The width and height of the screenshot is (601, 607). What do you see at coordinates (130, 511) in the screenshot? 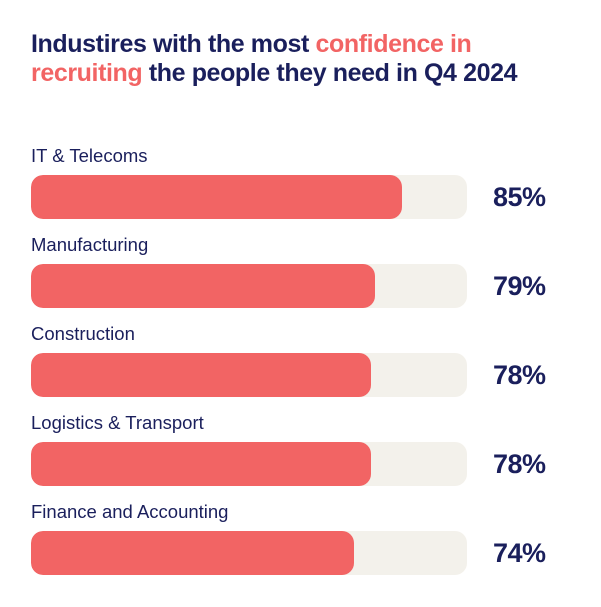
I see `category-label: Finance and Accounting` at bounding box center [130, 511].